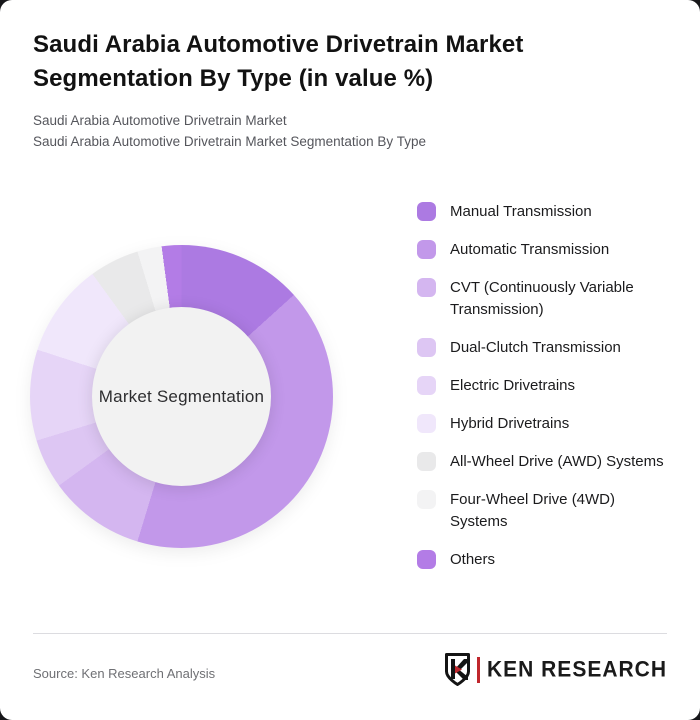 Image resolution: width=700 pixels, height=720 pixels. What do you see at coordinates (557, 461) in the screenshot?
I see `legend-label: All-Wheel Drive (AWD) Systems` at bounding box center [557, 461].